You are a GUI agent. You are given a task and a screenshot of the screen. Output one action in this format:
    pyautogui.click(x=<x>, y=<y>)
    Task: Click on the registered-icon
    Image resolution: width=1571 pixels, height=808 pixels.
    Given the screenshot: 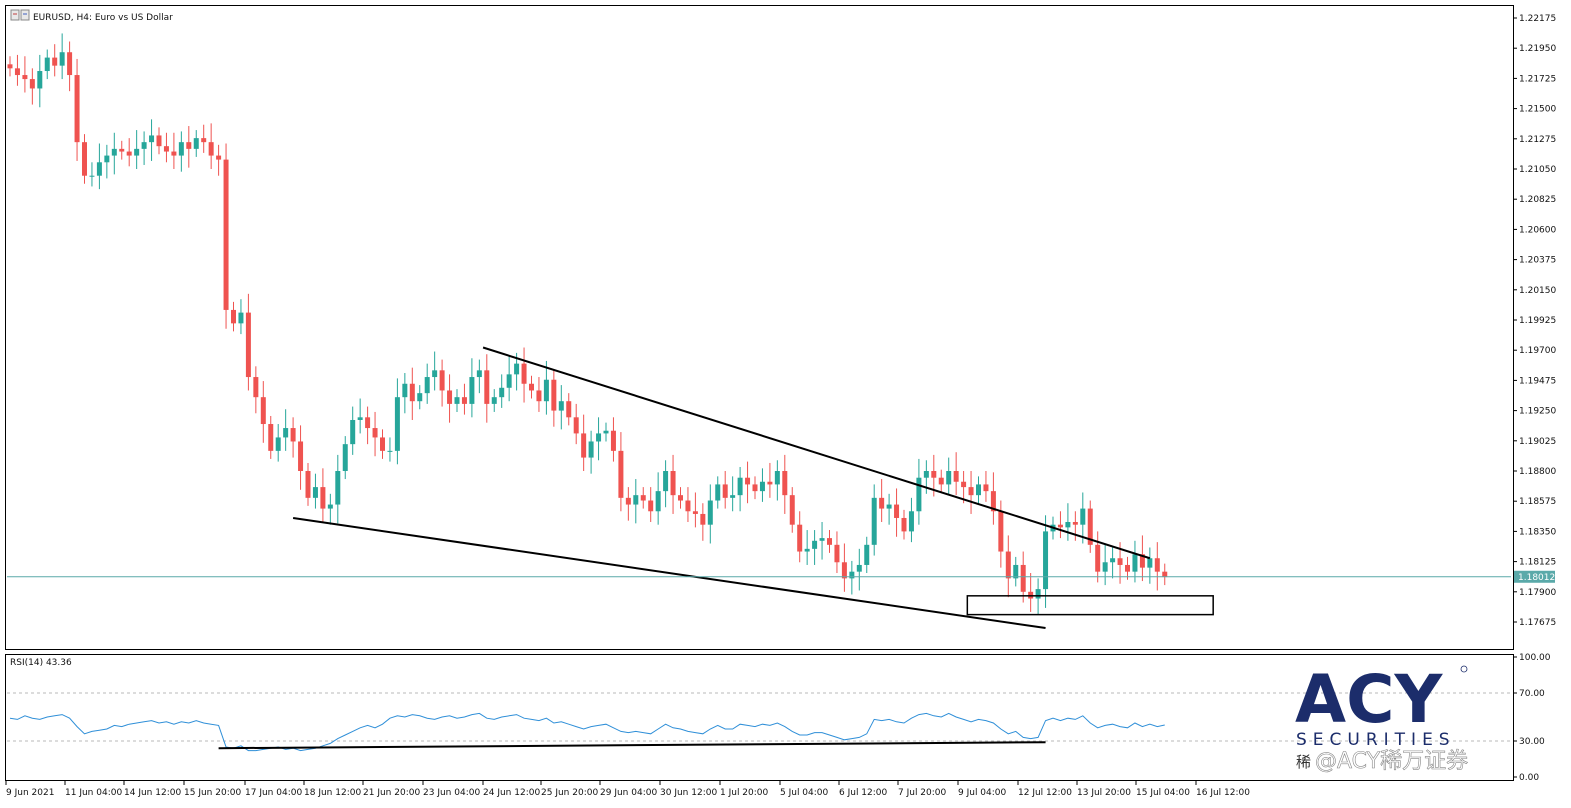 What is the action you would take?
    pyautogui.click(x=1464, y=669)
    